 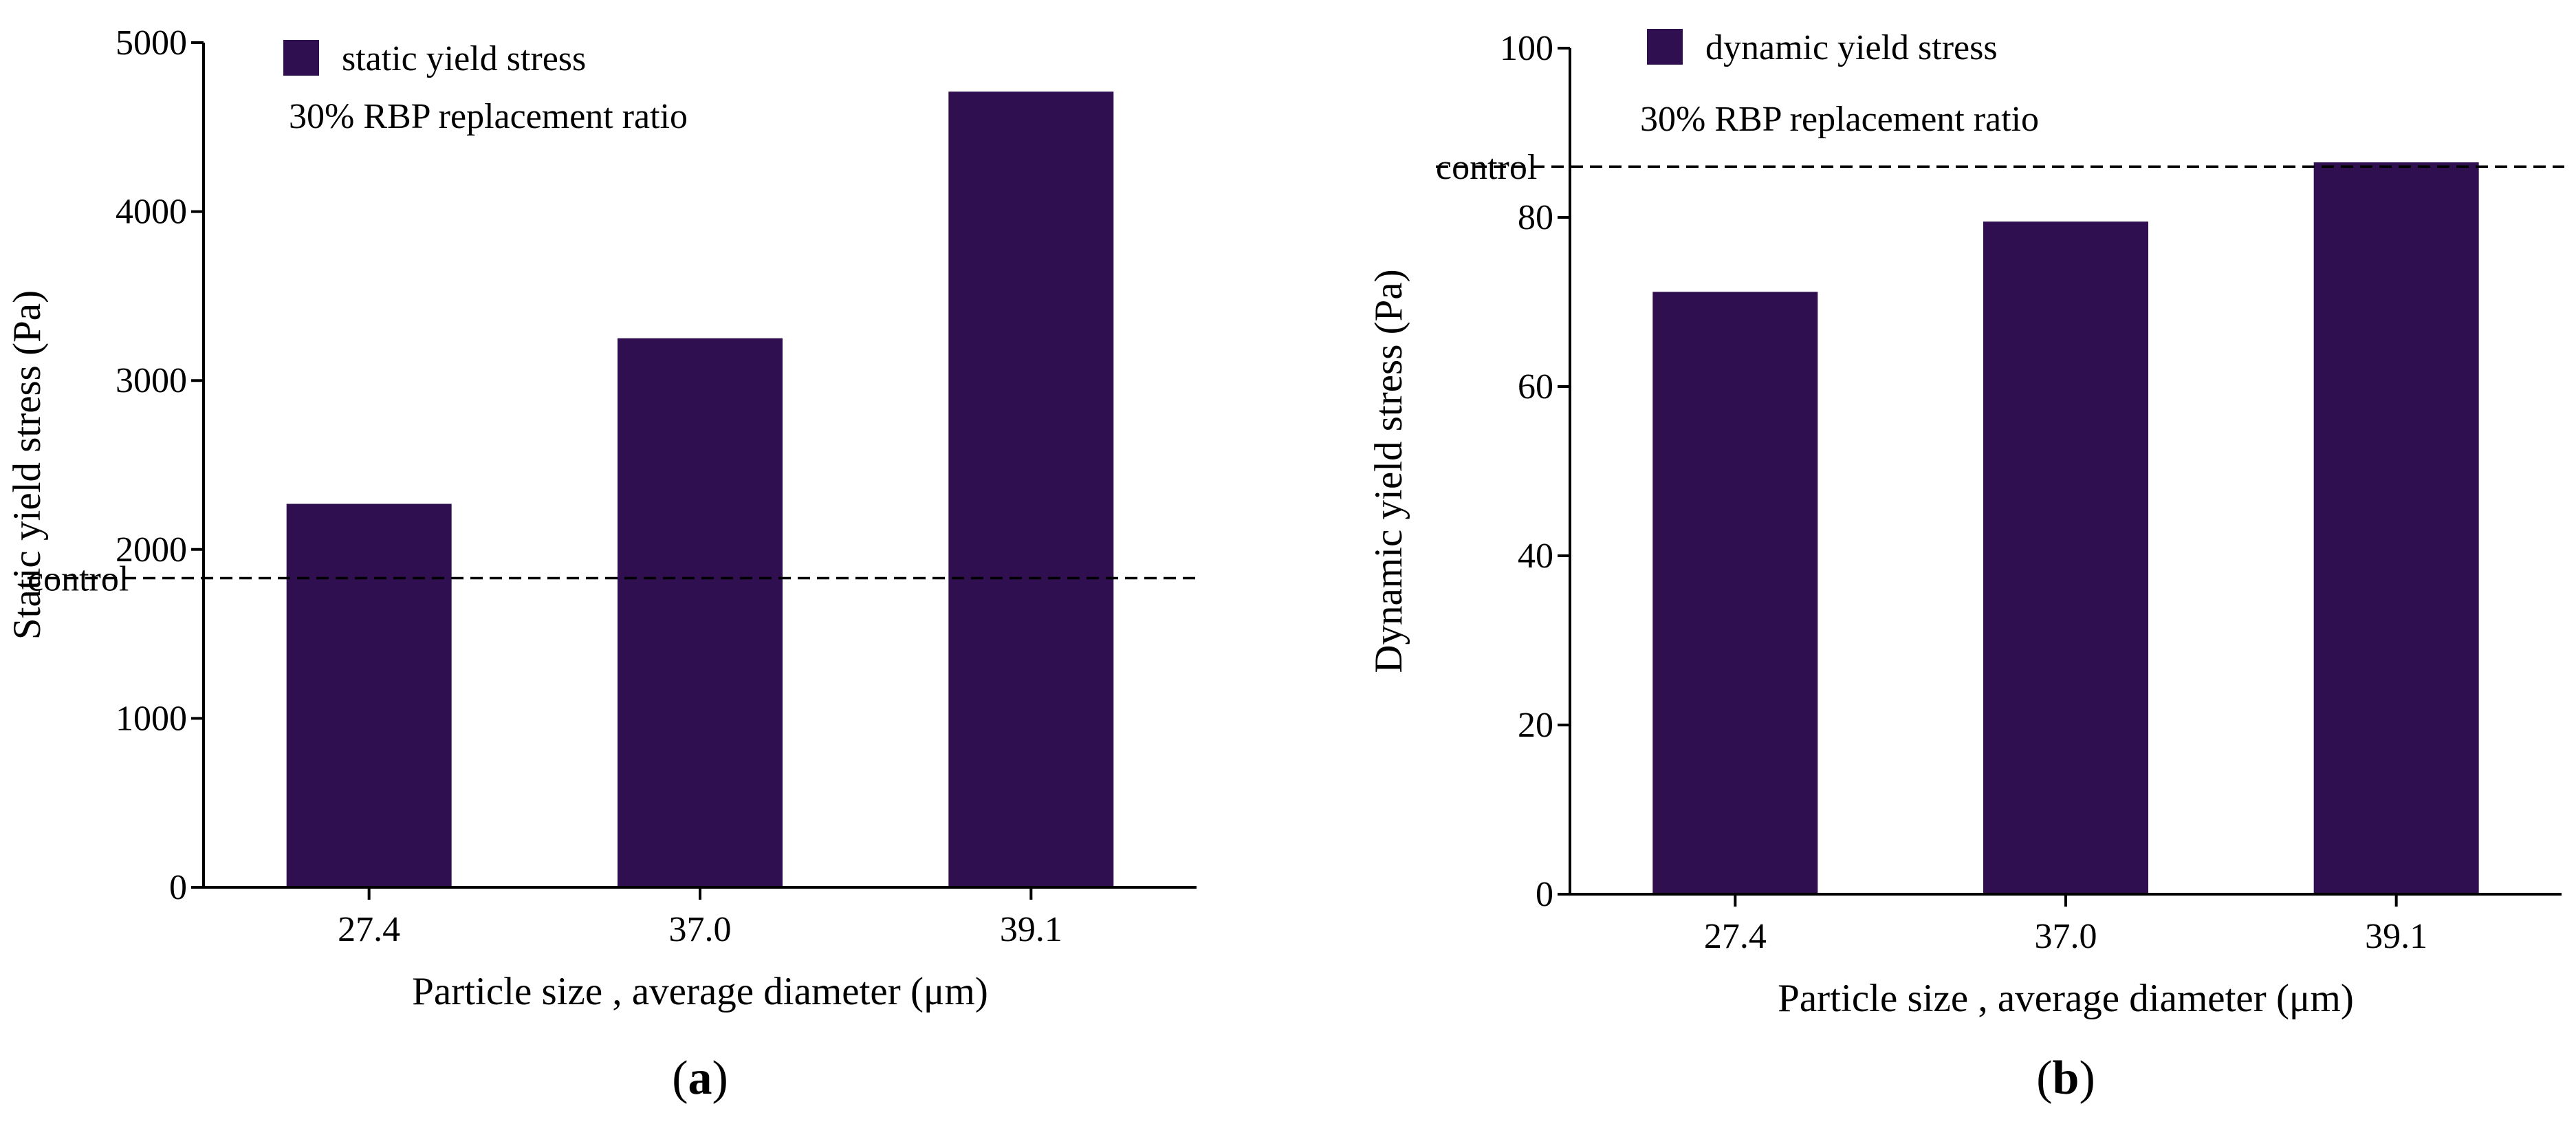 What do you see at coordinates (1535, 556) in the screenshot?
I see `y-tick-label: 40` at bounding box center [1535, 556].